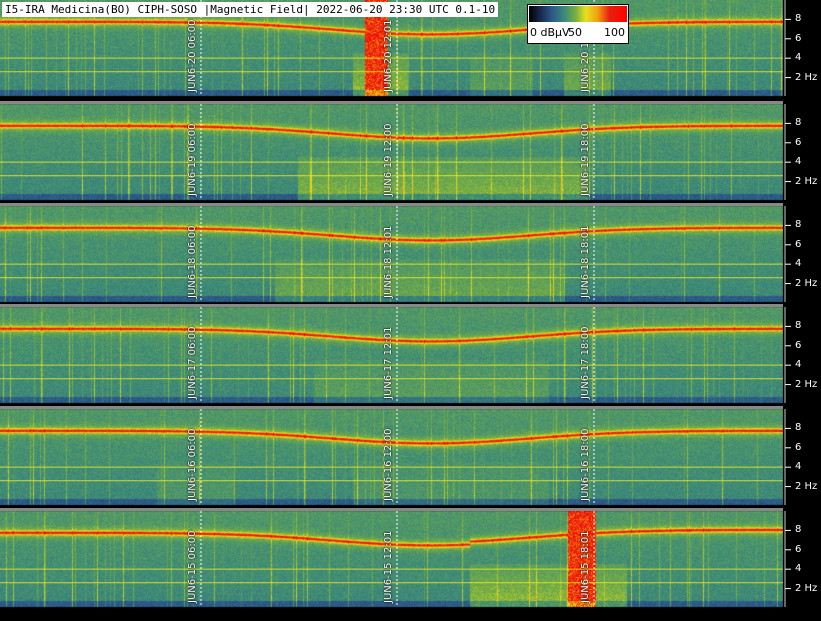  I want to click on time-marker-label: JUN6-16 18:00, so click(585, 464).